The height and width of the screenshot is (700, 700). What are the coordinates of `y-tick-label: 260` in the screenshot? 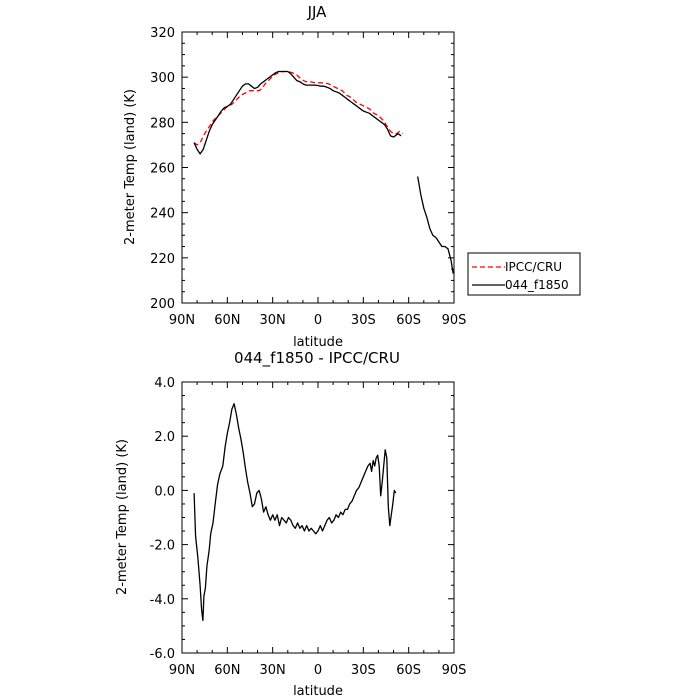 It's located at (162, 169).